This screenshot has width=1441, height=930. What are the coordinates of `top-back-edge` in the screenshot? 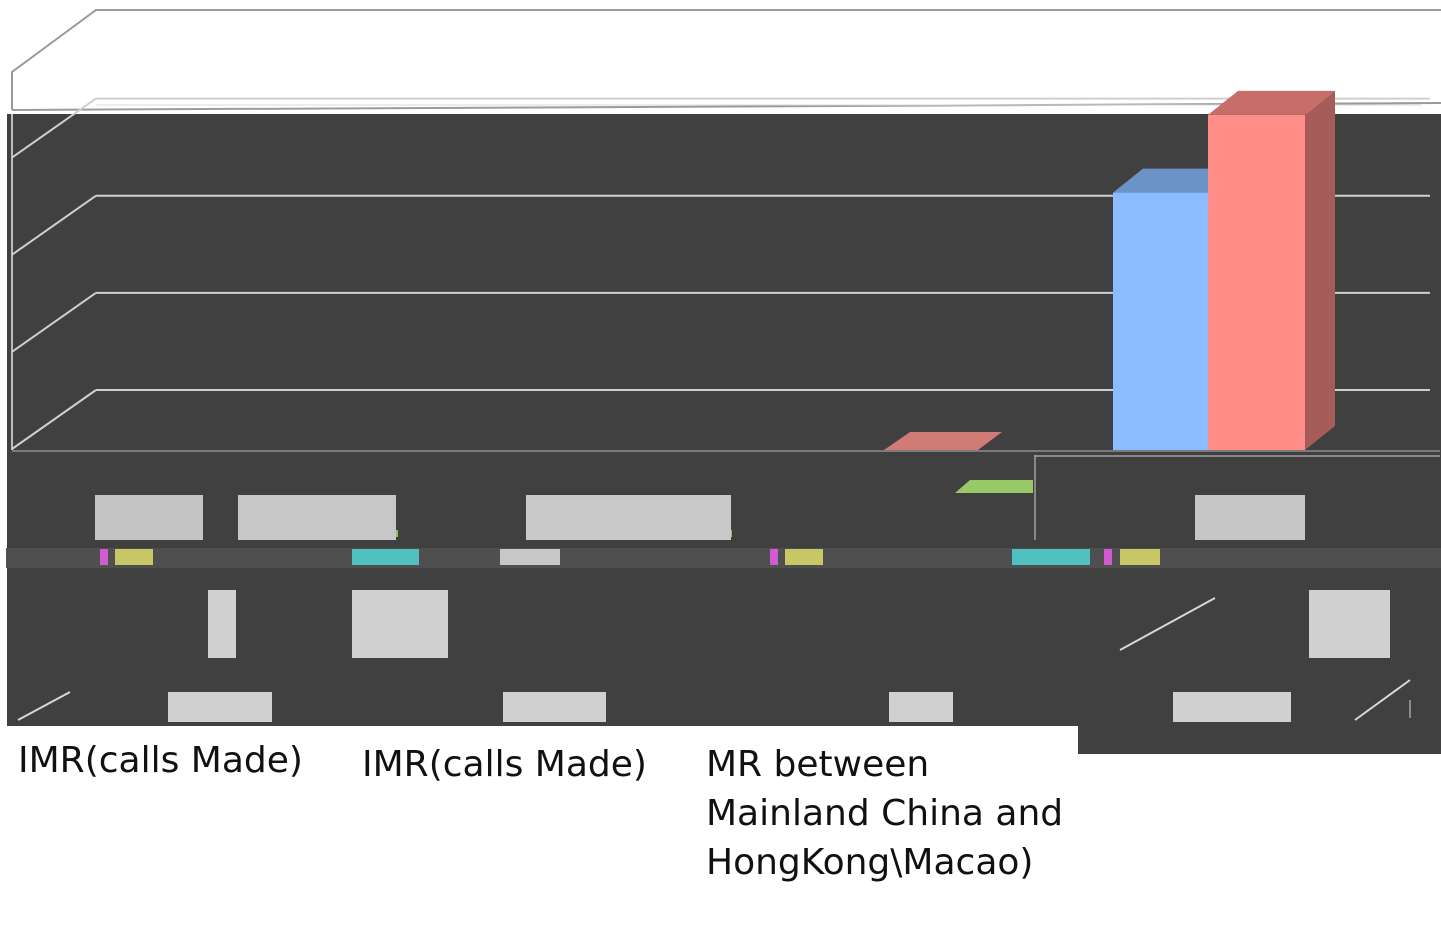 It's located at (726, 106).